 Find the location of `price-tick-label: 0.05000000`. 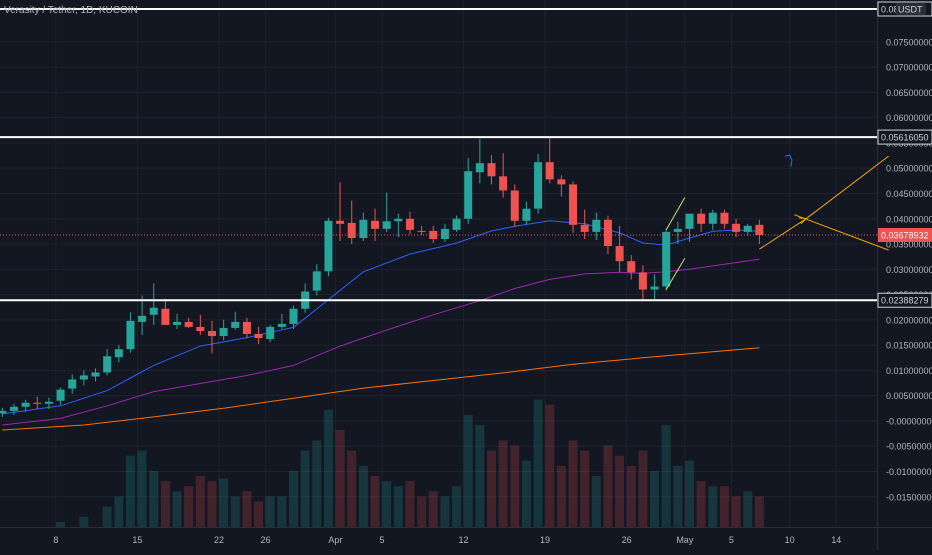

price-tick-label: 0.05000000 is located at coordinates (909, 169).